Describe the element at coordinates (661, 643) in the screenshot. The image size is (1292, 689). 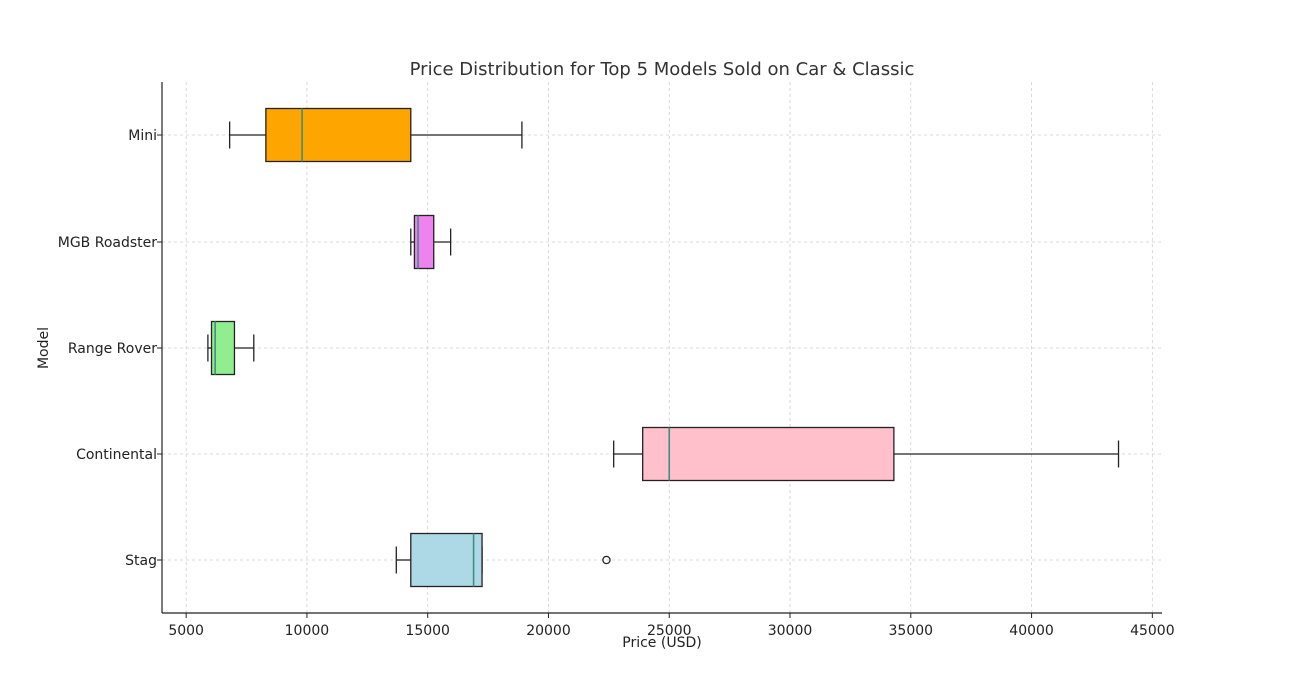
I see `x-axis-label: Price (USD)` at that location.